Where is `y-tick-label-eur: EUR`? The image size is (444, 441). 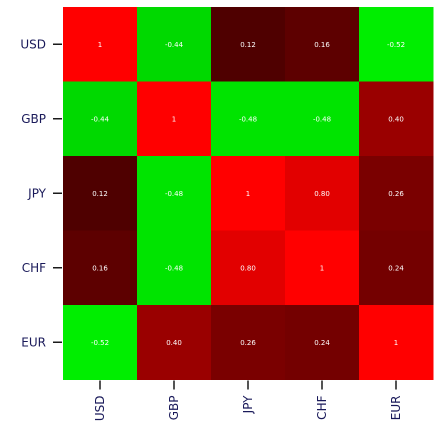
y-tick-label-eur: EUR is located at coordinates (33, 342).